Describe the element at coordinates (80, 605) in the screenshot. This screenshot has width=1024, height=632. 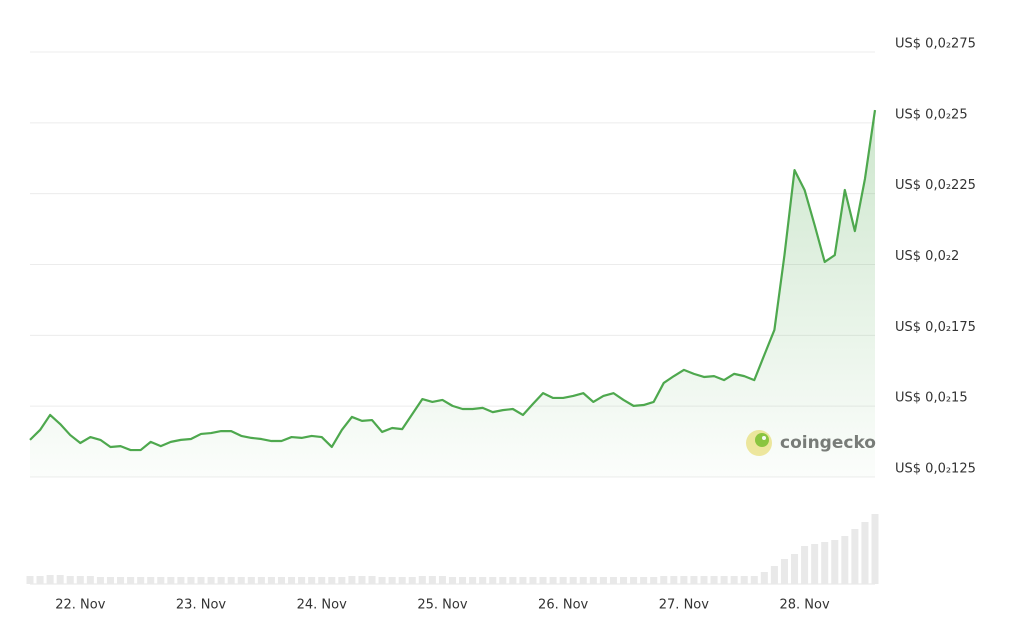
I see `x-tick-label: 22. Nov` at that location.